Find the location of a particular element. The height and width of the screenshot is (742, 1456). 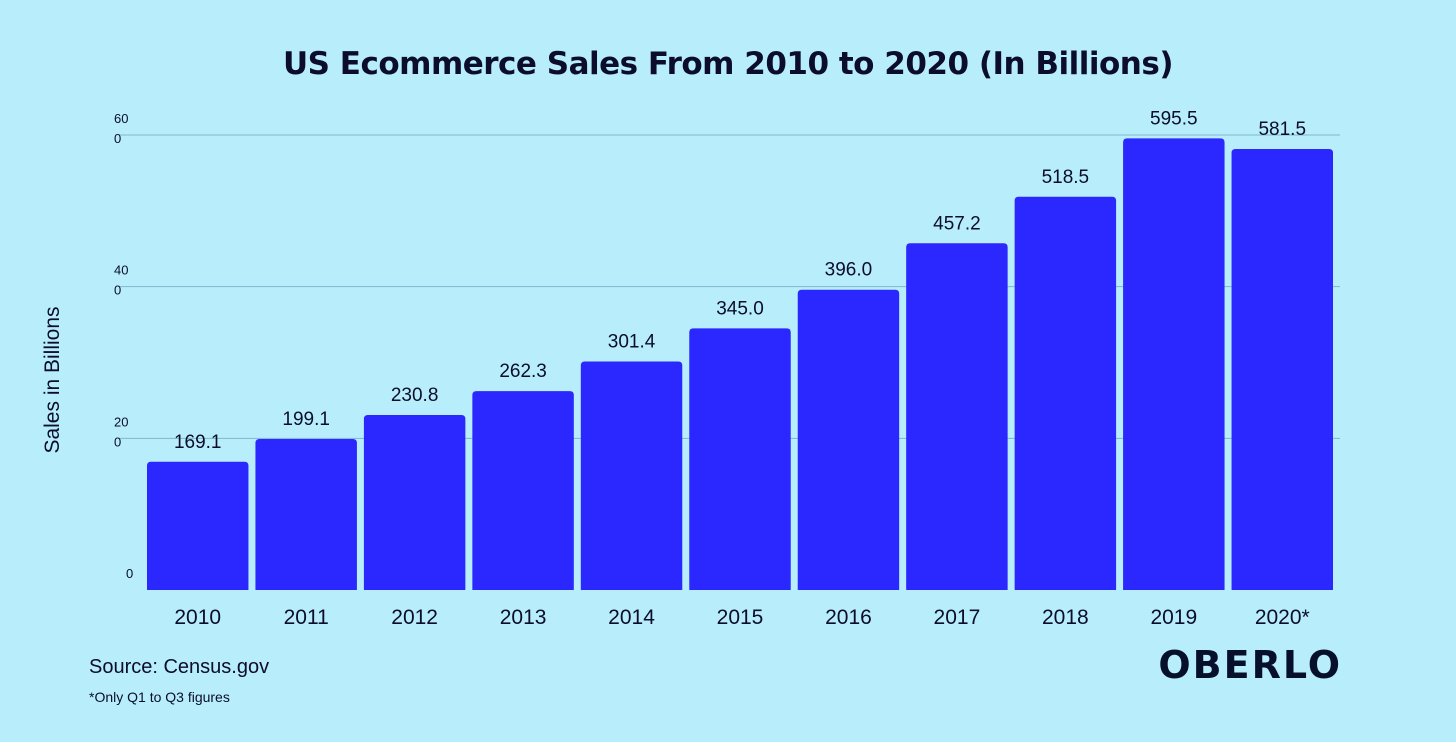

data-label: 230.8 is located at coordinates (415, 395).